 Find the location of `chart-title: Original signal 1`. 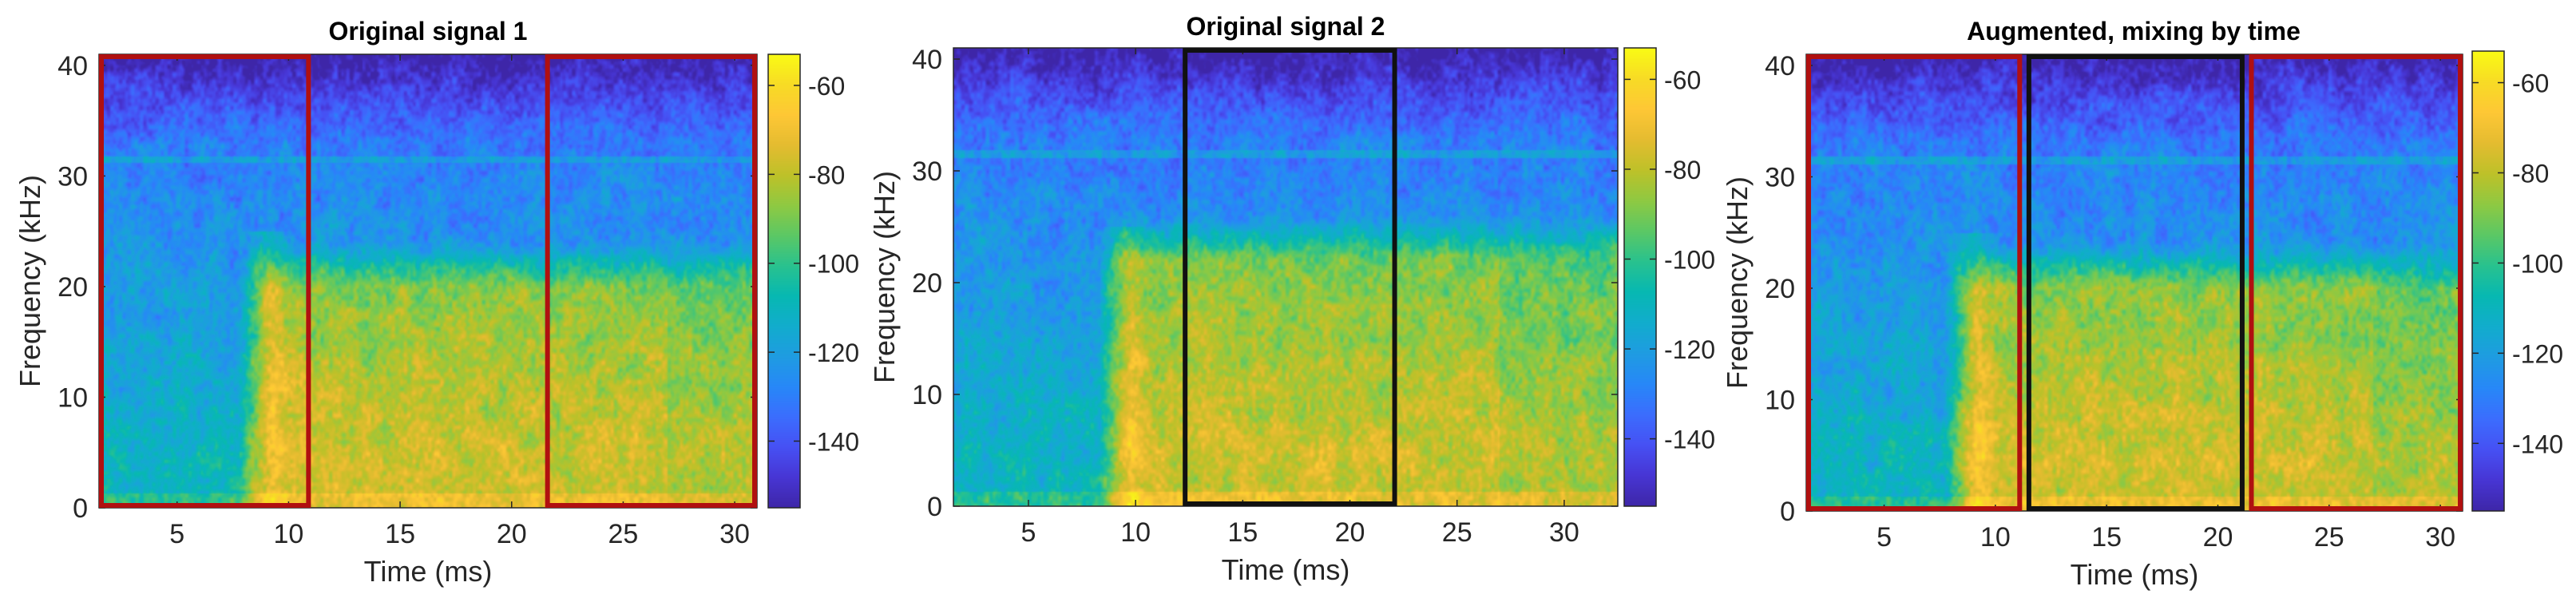

chart-title: Original signal 1 is located at coordinates (428, 31).